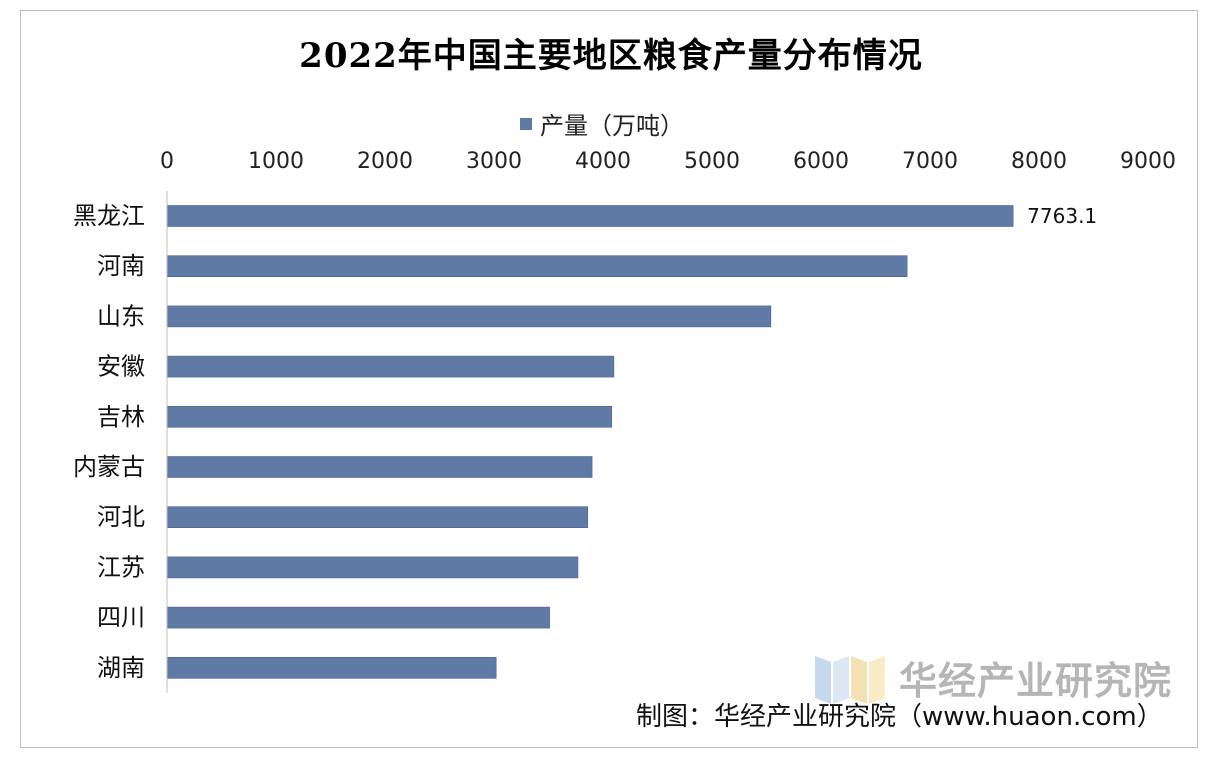  What do you see at coordinates (121, 618) in the screenshot?
I see `category-label: 四川` at bounding box center [121, 618].